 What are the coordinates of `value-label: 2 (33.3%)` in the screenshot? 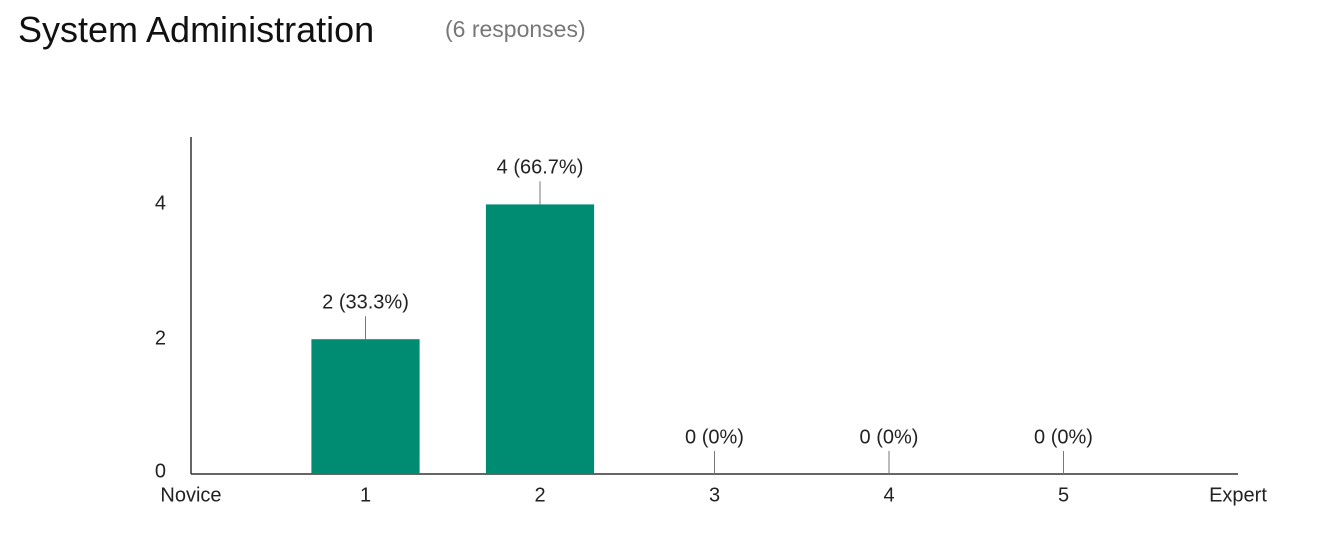 It's located at (365, 302).